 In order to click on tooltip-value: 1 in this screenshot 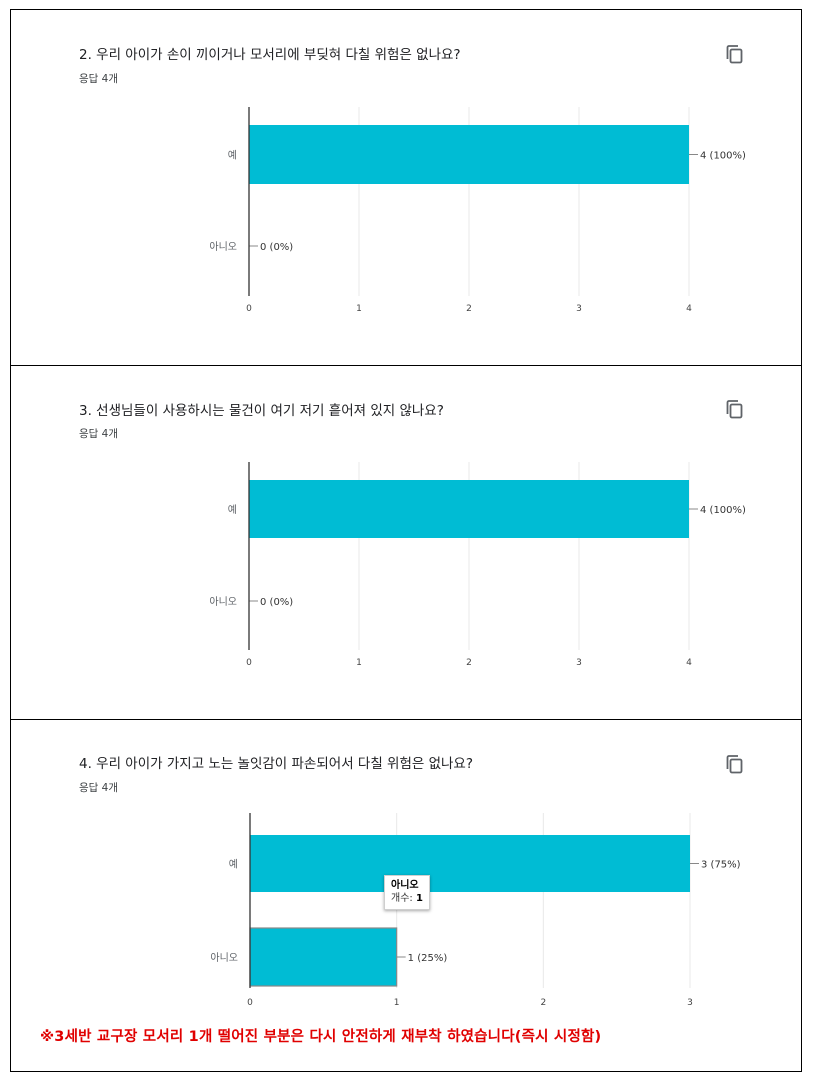, I will do `click(419, 898)`.